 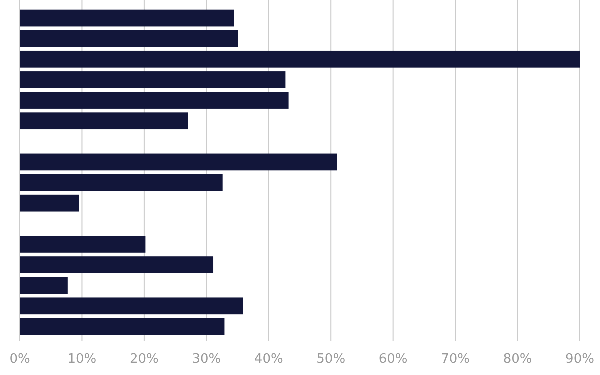 I want to click on x-tick-label: 10%, so click(x=82, y=359).